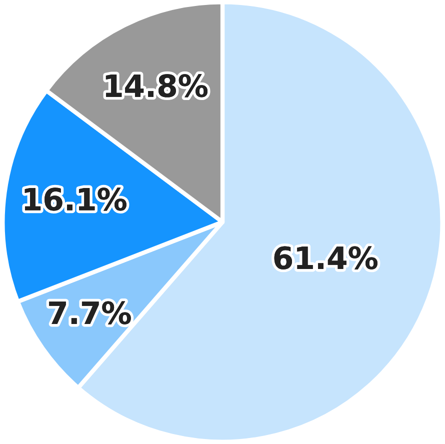 Image resolution: width=445 pixels, height=444 pixels. Describe the element at coordinates (90, 312) in the screenshot. I see `data-label: 7.7%` at that location.